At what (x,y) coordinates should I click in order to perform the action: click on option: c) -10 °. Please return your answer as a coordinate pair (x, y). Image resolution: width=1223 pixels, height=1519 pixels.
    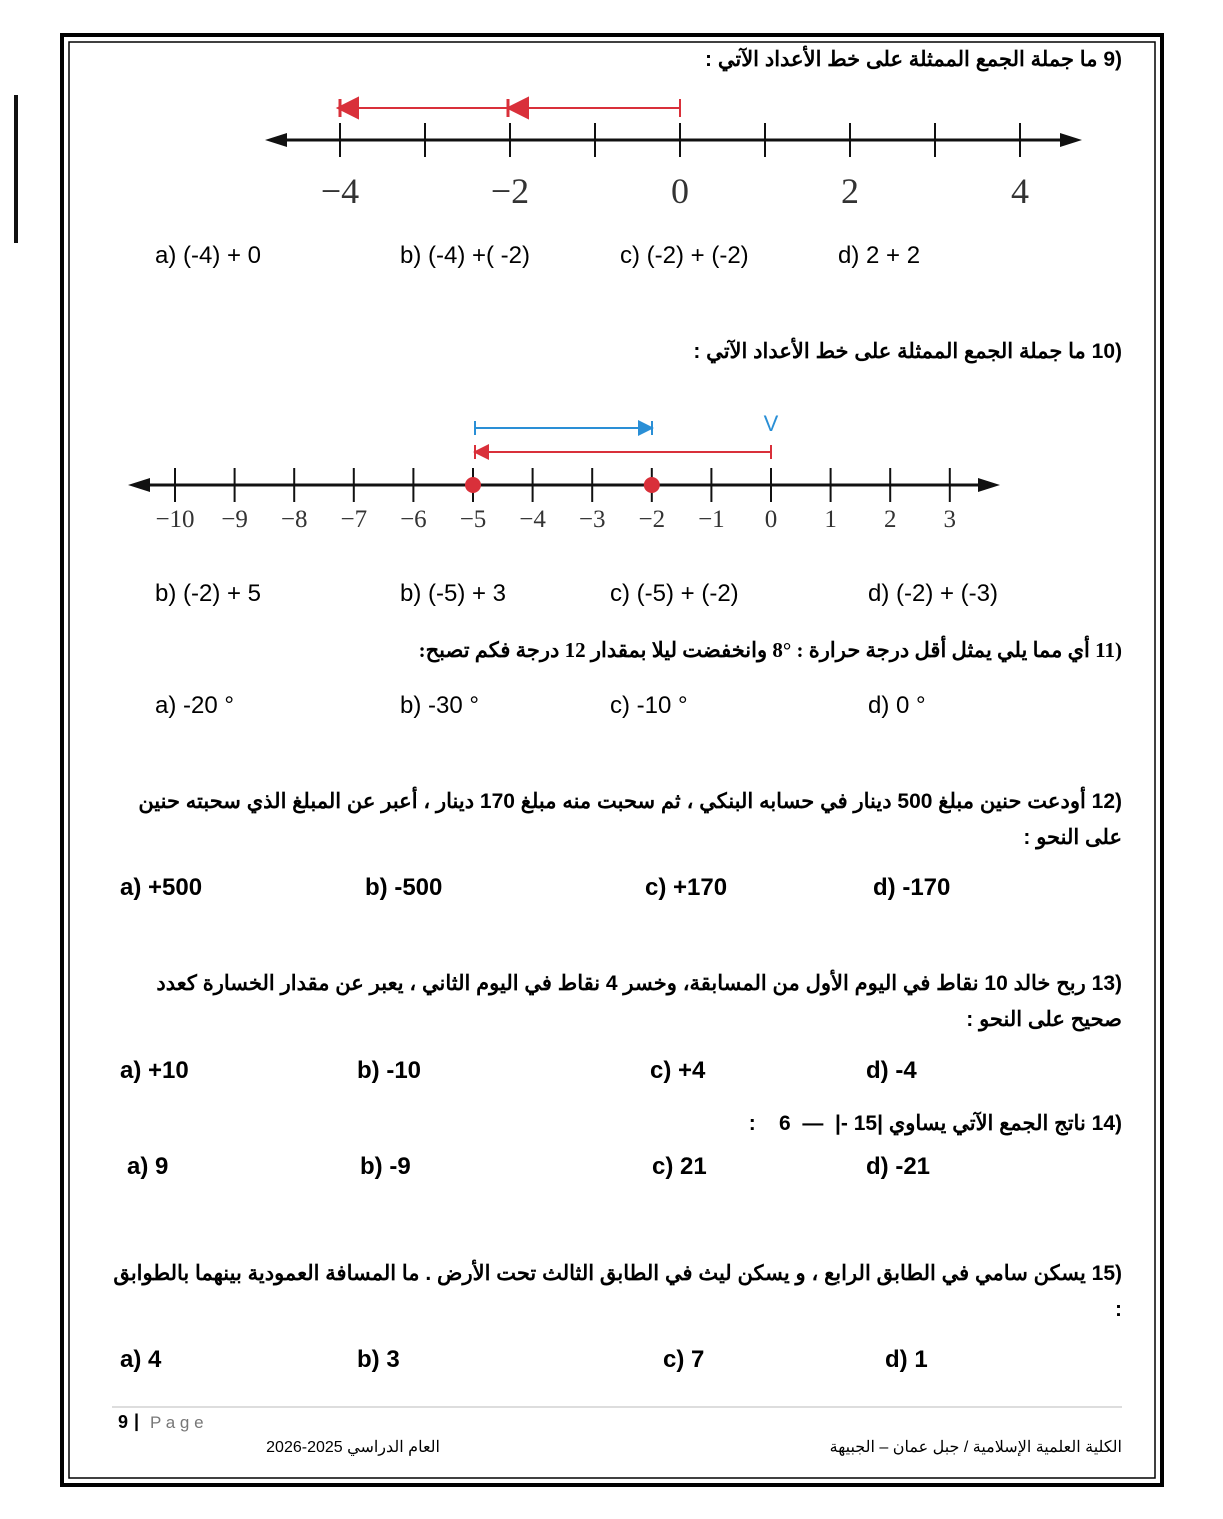
    Looking at the image, I should click on (649, 705).